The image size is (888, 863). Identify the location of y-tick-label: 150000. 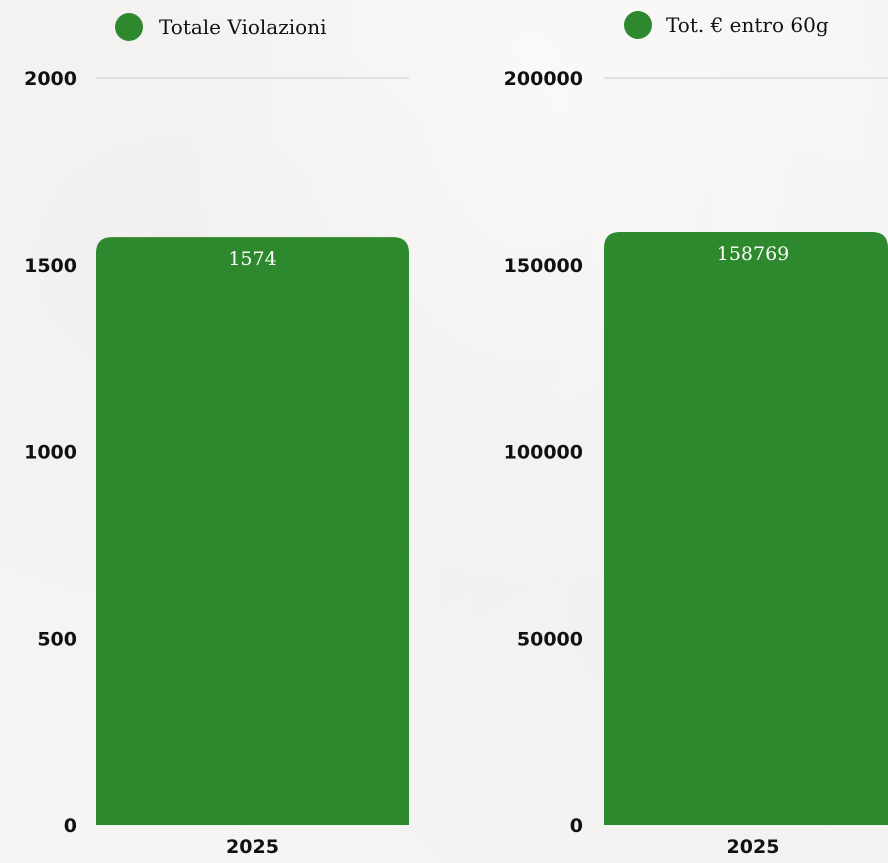
(543, 266).